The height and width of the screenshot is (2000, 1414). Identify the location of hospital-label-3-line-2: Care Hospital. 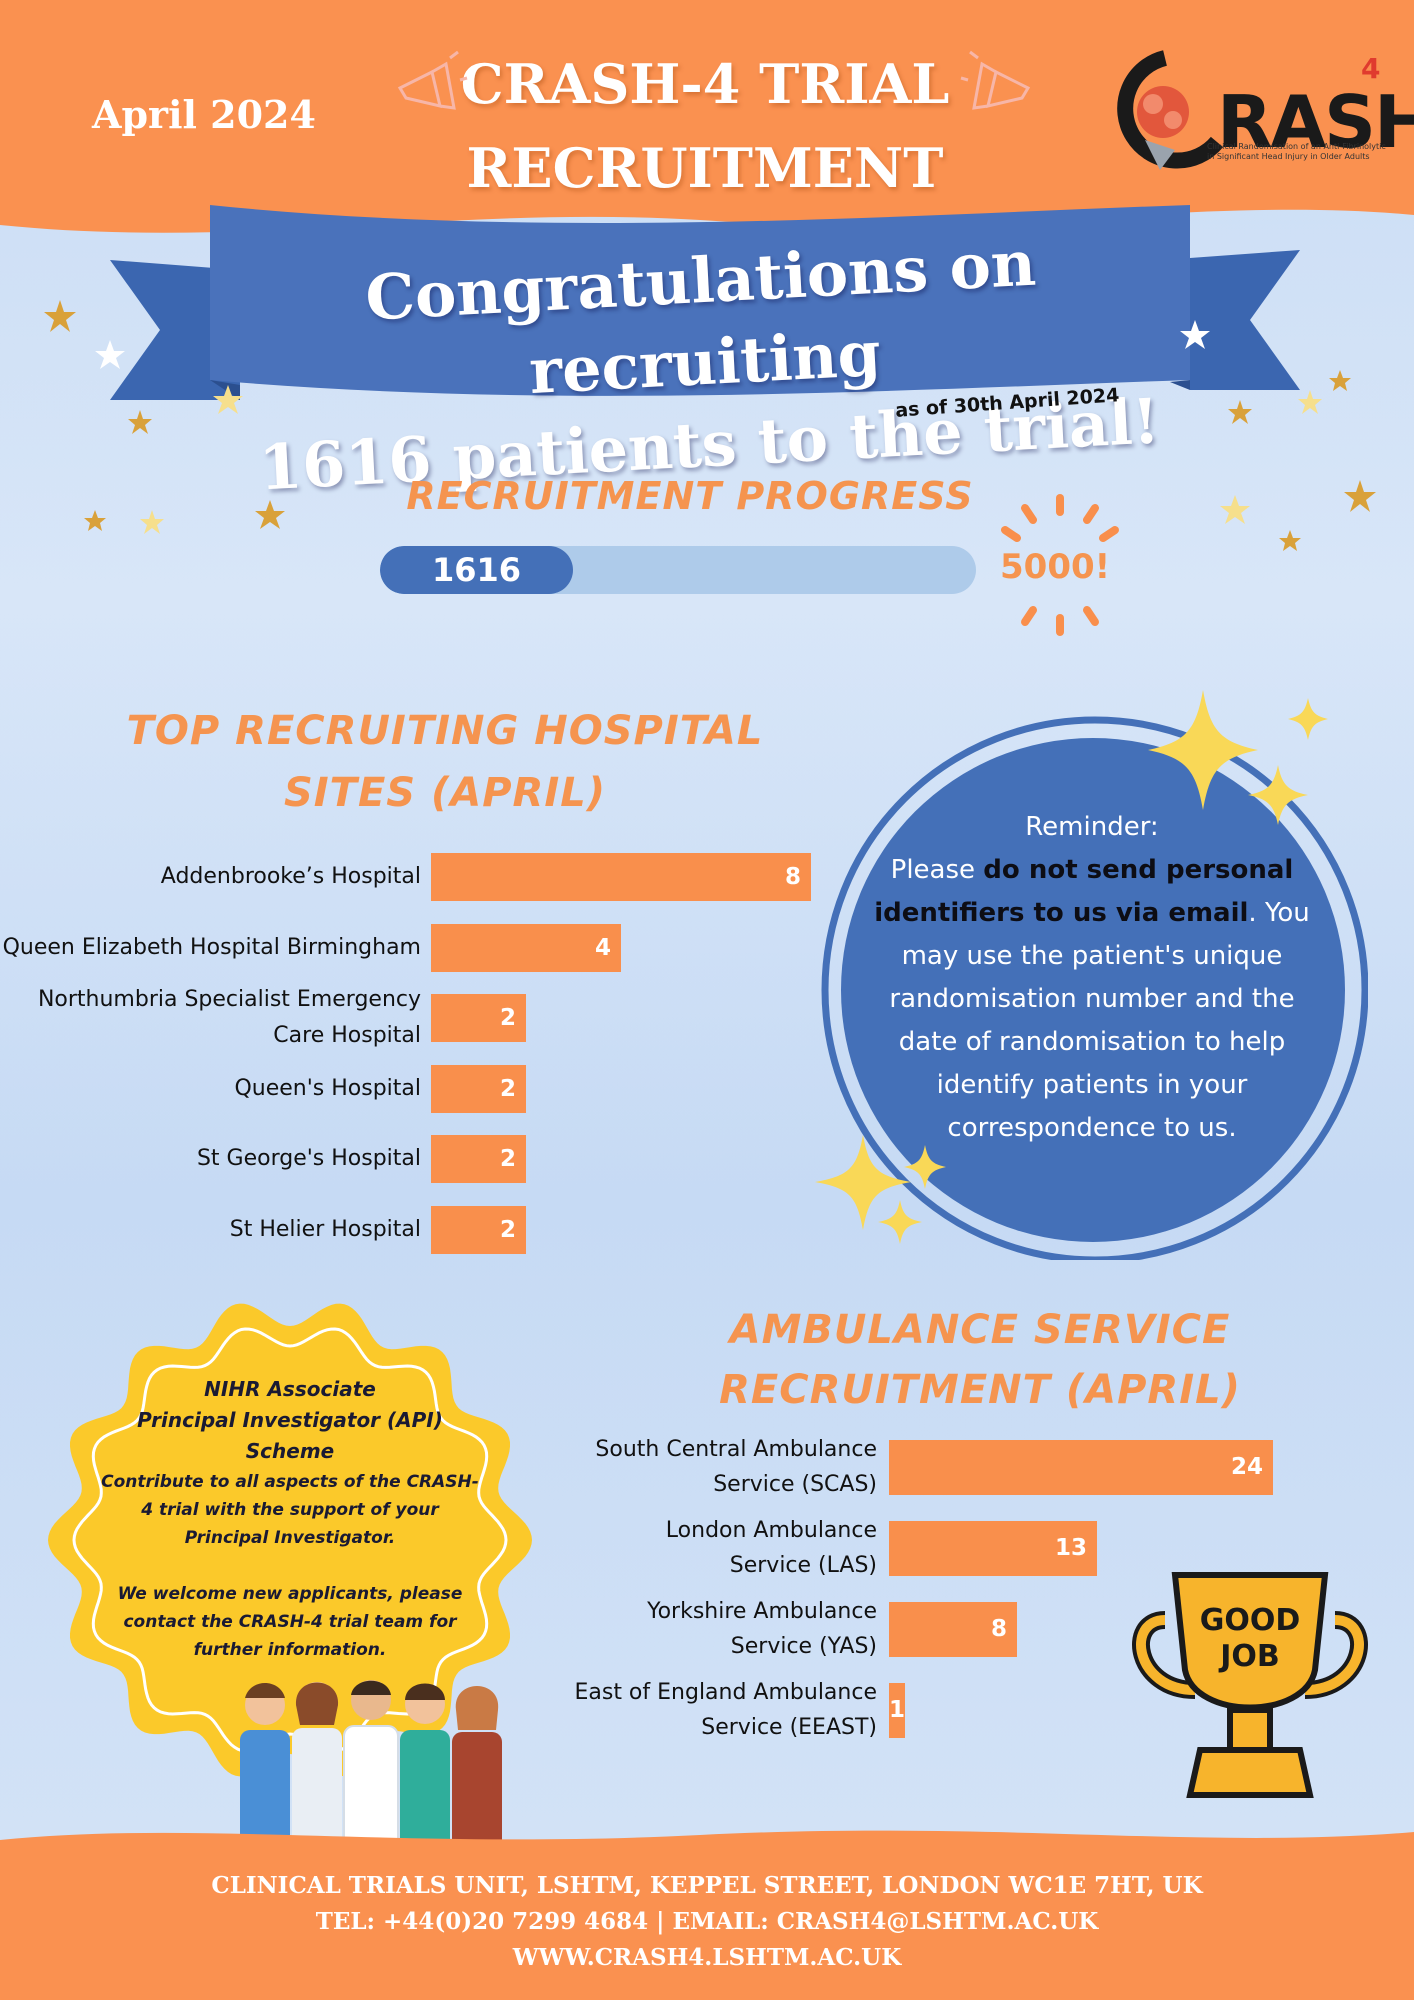
(347, 1036).